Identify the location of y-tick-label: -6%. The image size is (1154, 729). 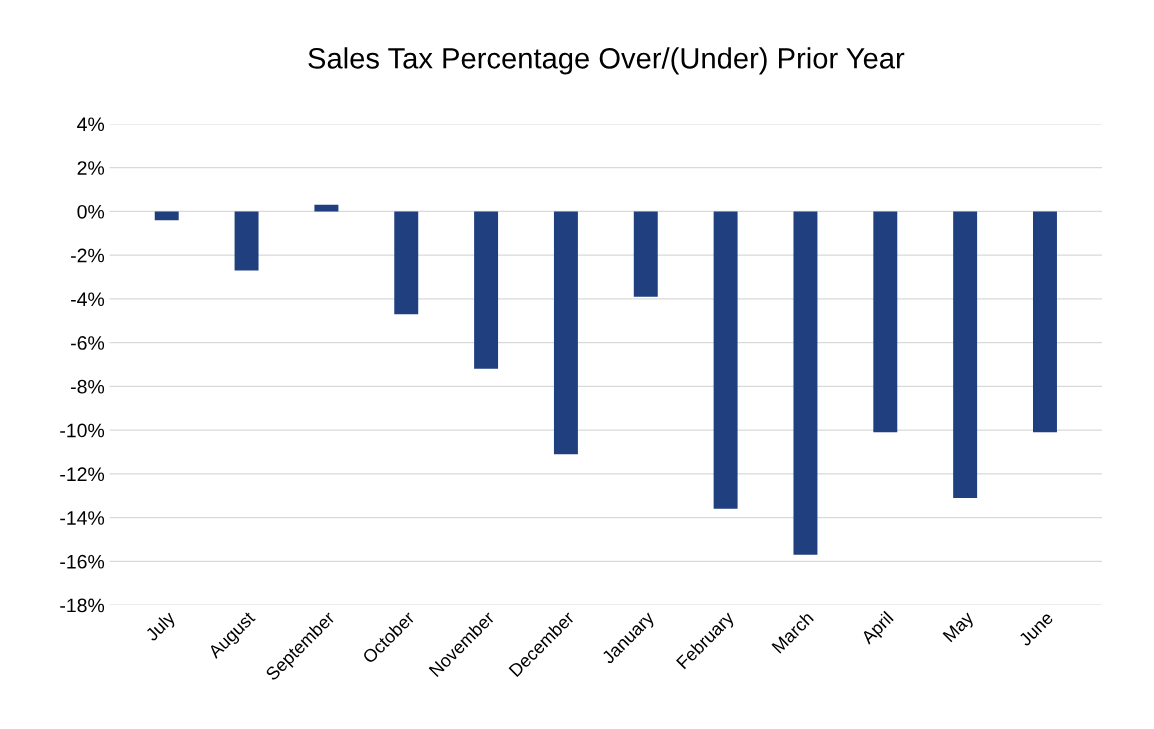
(88, 343).